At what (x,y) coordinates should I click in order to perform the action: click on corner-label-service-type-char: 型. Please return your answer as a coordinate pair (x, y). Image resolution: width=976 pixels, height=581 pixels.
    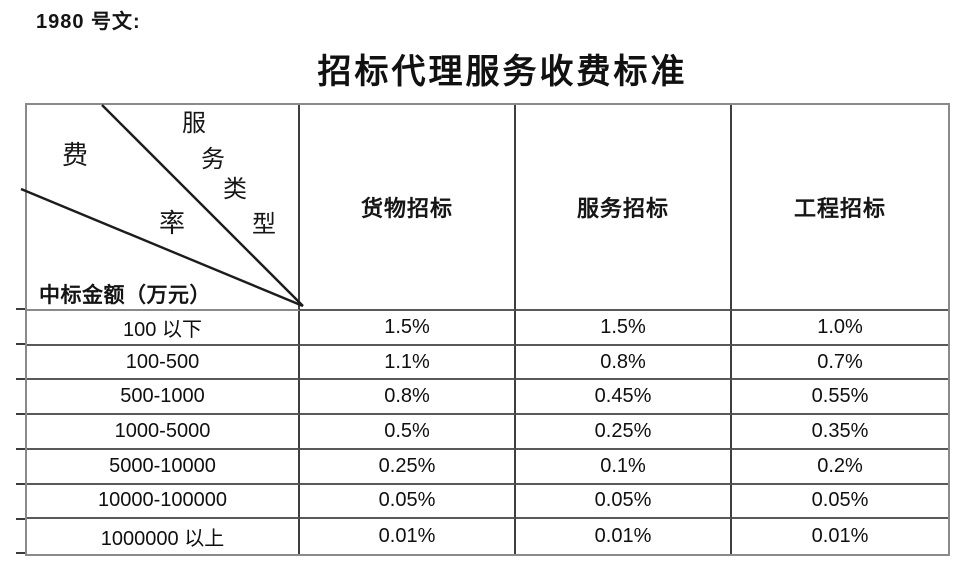
    Looking at the image, I should click on (264, 225).